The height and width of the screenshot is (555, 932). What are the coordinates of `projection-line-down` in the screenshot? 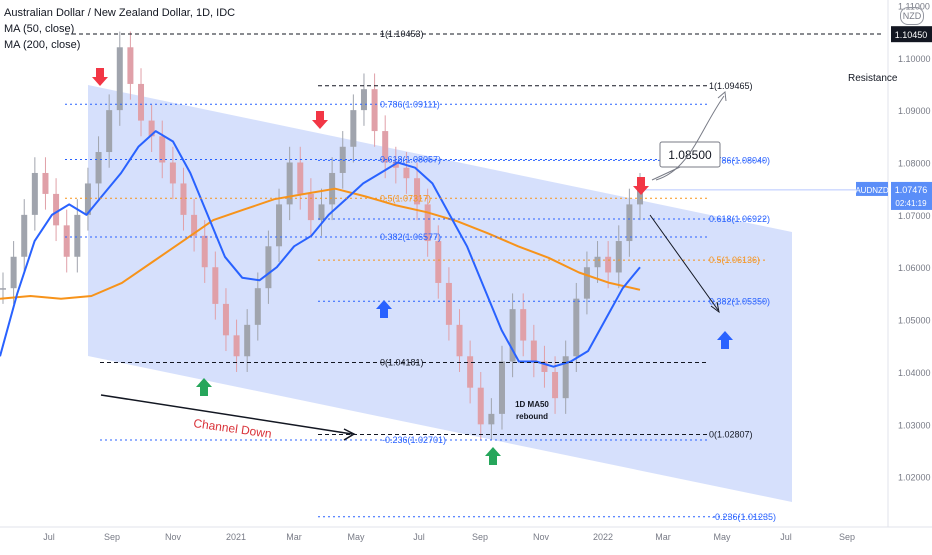 It's located at (684, 262).